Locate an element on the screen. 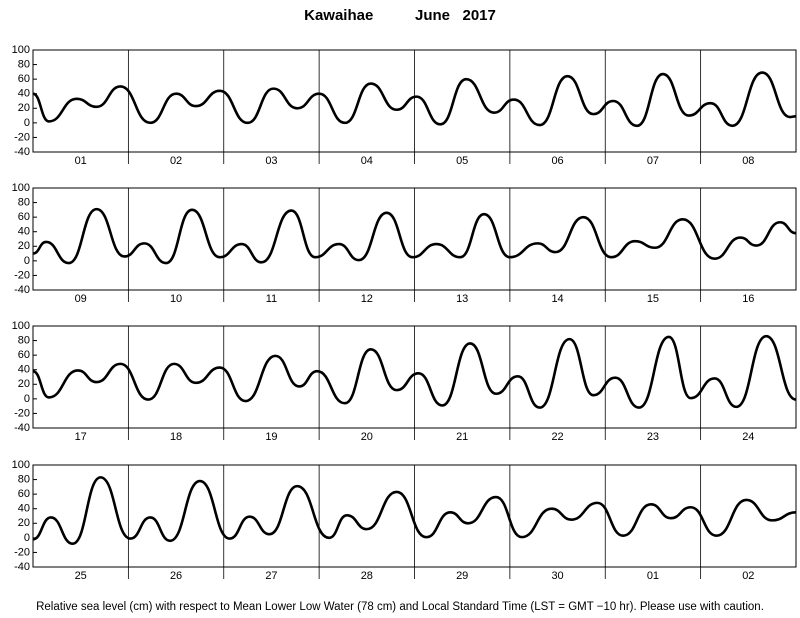 The height and width of the screenshot is (618, 800). chart-title: Kawaihae June 2017 is located at coordinates (400, 15).